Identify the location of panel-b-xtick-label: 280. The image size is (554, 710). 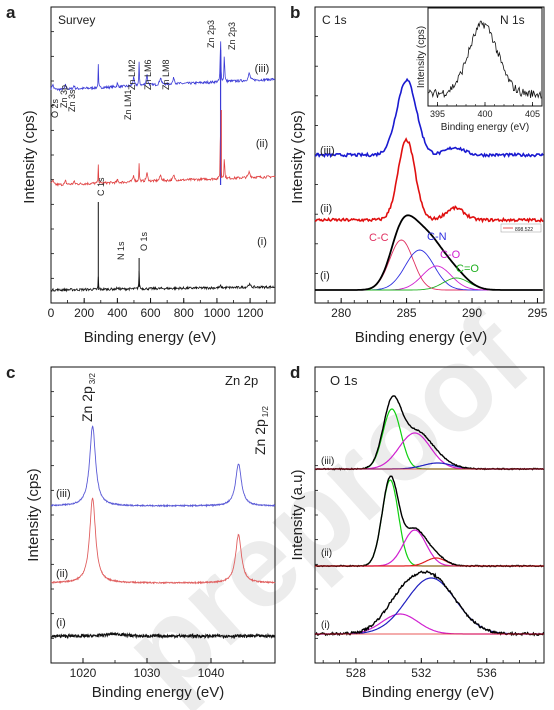
(341, 313).